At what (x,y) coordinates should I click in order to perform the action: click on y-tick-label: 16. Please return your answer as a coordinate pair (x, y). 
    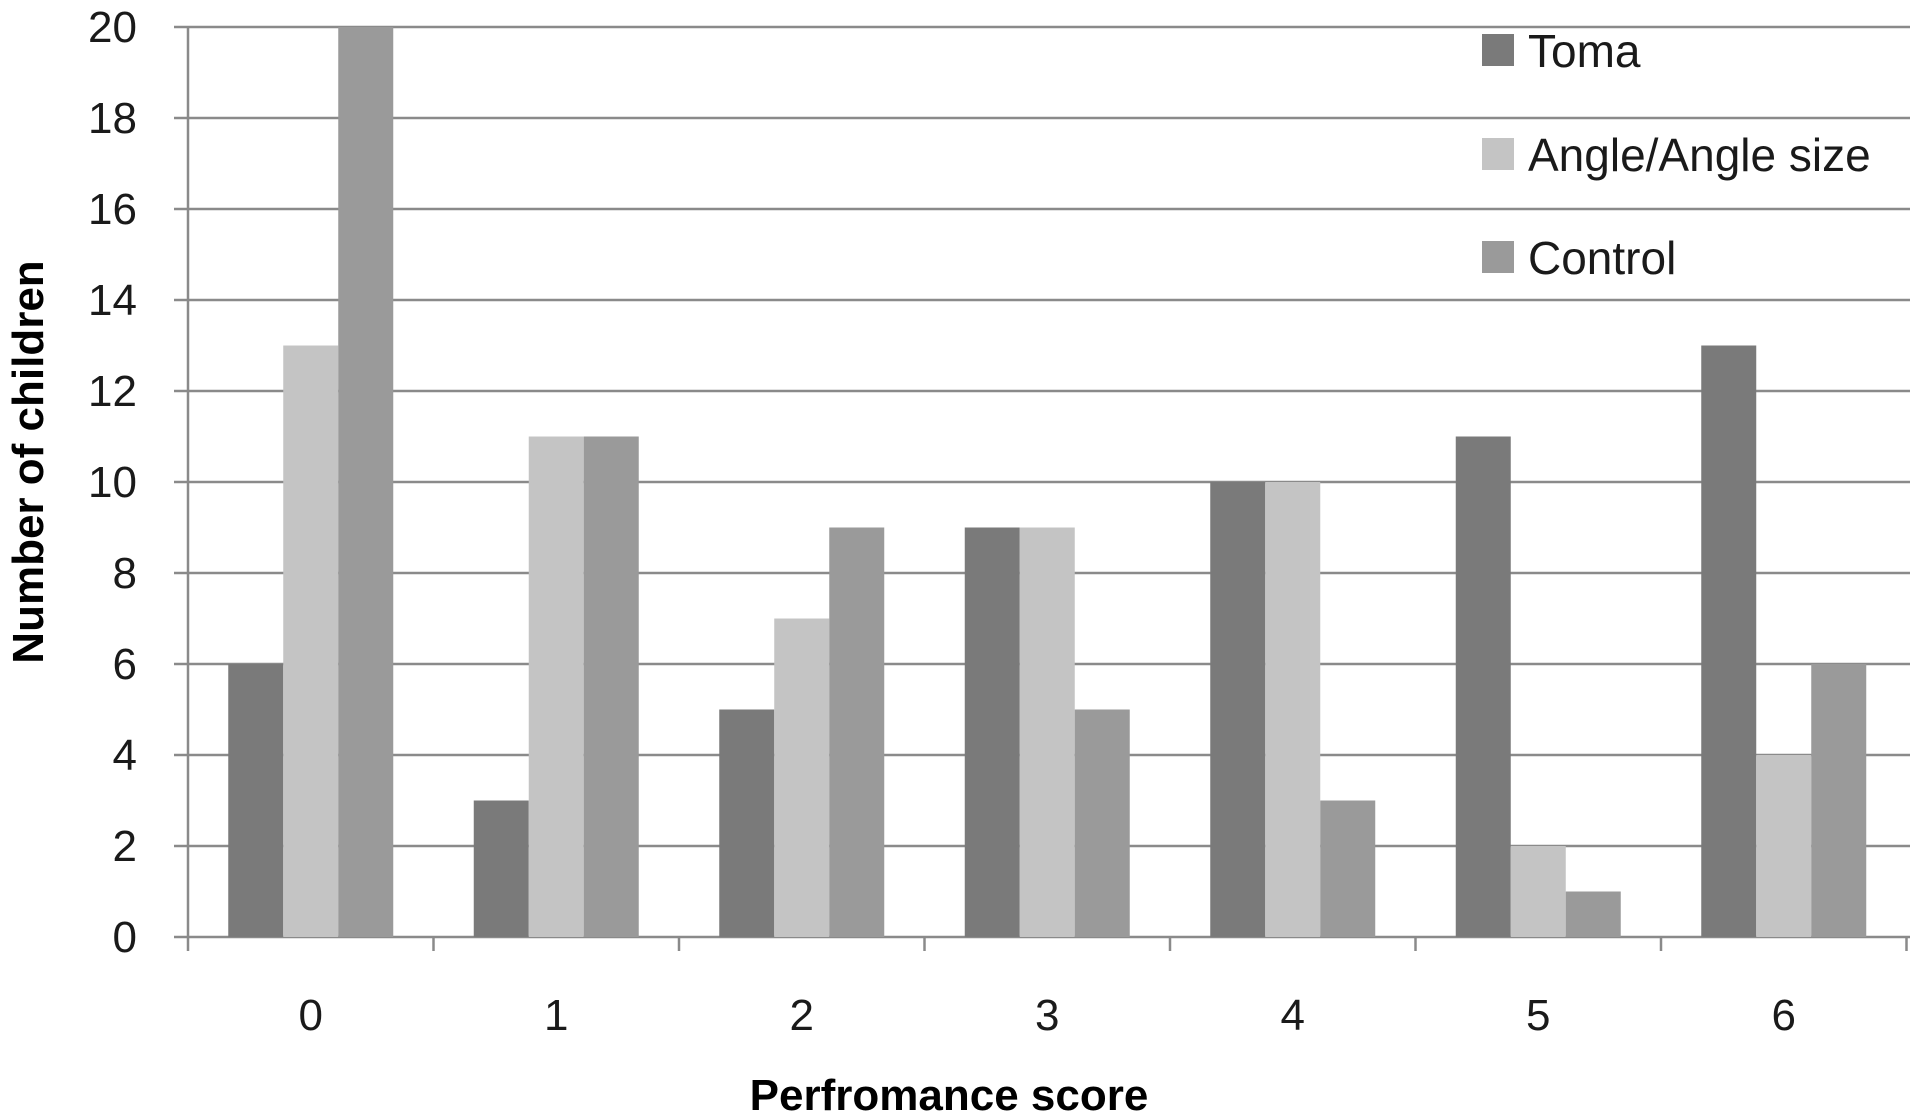
    Looking at the image, I should click on (112, 209).